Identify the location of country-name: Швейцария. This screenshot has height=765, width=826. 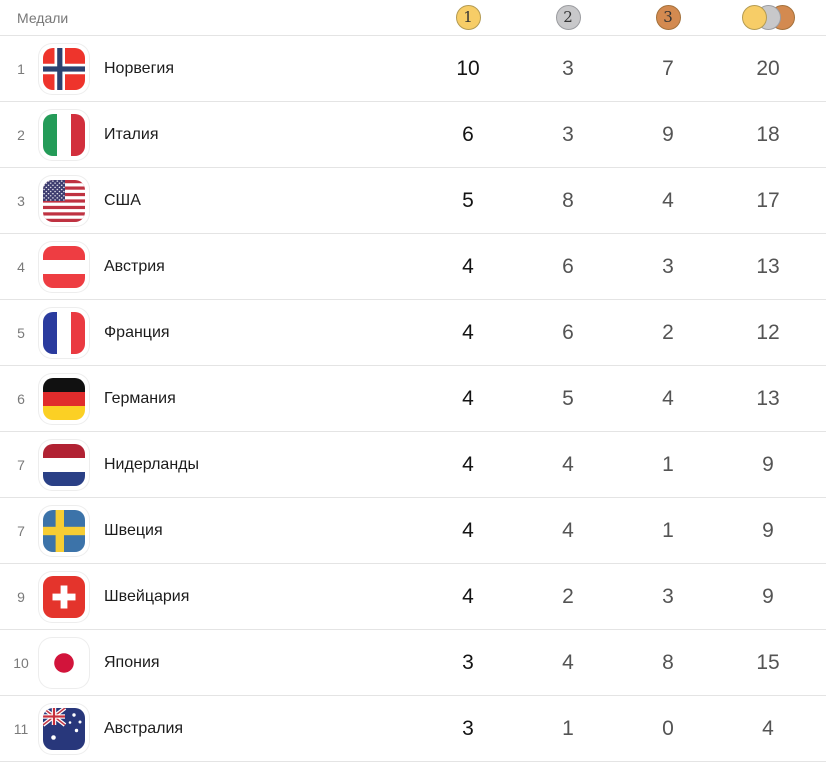
(147, 596).